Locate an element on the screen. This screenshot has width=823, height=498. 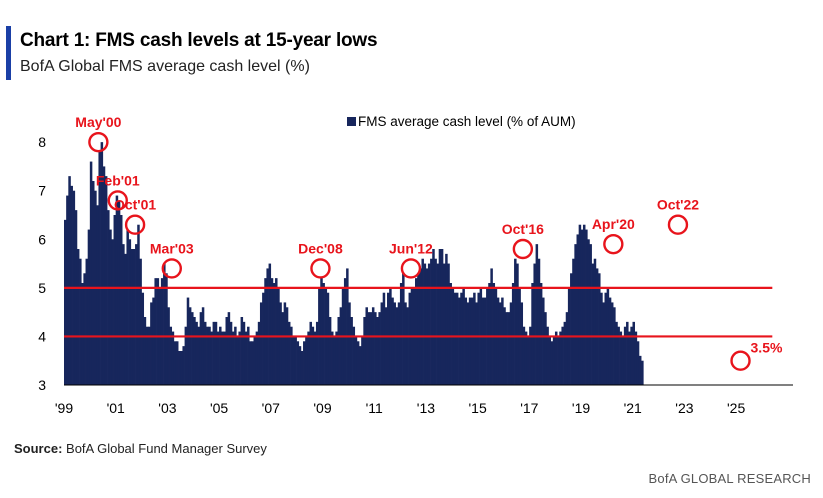
annotation-label: Feb'01 is located at coordinates (118, 180).